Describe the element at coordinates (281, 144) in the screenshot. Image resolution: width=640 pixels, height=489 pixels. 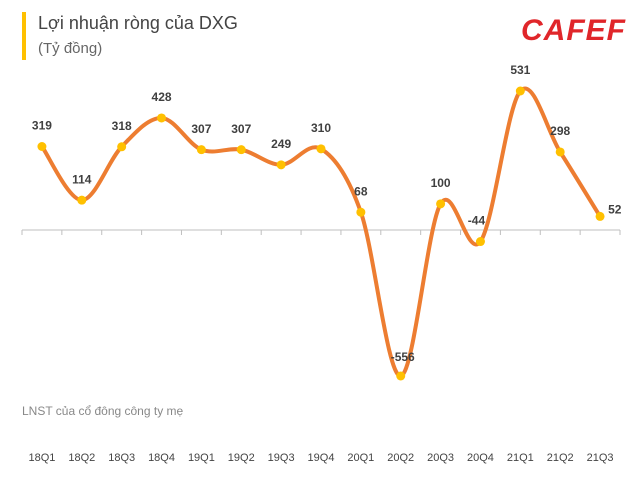
I see `data-label: 249` at that location.